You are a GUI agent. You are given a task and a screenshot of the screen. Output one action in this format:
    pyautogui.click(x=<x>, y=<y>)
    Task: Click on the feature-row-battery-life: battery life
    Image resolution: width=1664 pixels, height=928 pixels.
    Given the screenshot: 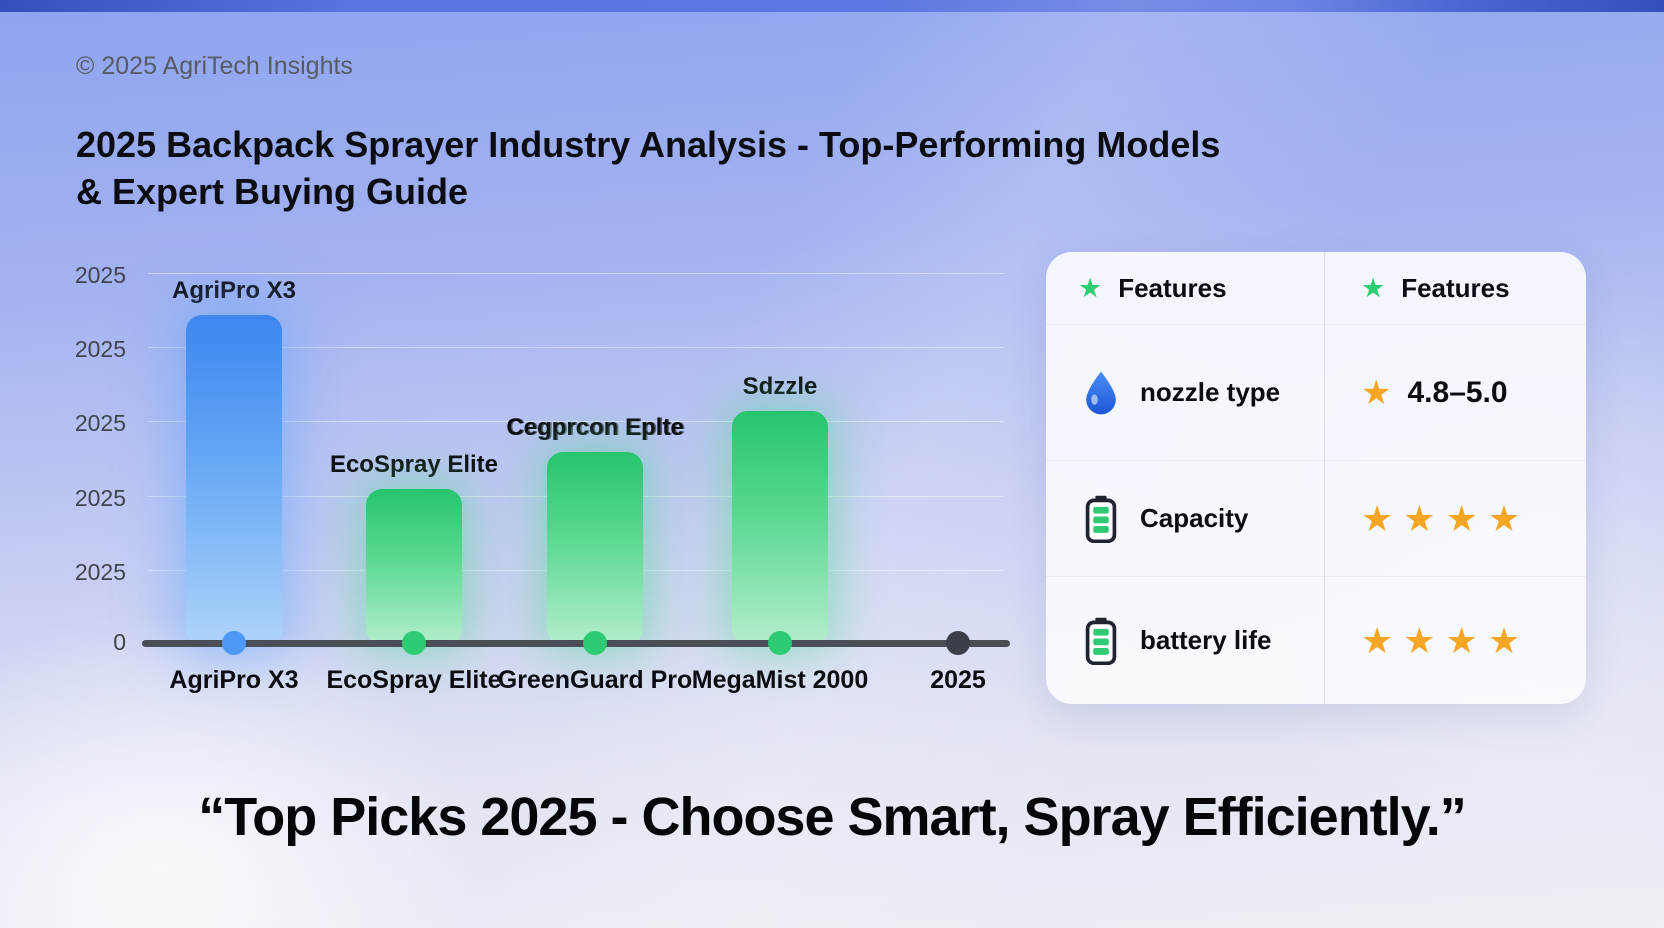 What is the action you would take?
    pyautogui.click(x=1185, y=640)
    